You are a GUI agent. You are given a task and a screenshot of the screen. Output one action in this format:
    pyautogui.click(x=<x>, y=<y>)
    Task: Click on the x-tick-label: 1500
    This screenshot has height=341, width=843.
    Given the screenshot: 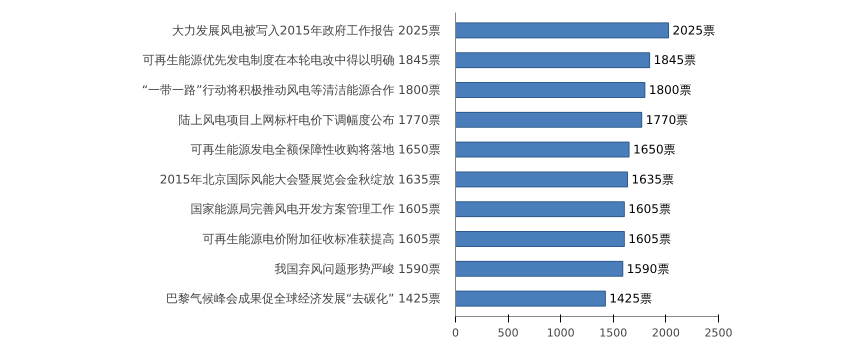 What is the action you would take?
    pyautogui.click(x=613, y=333)
    